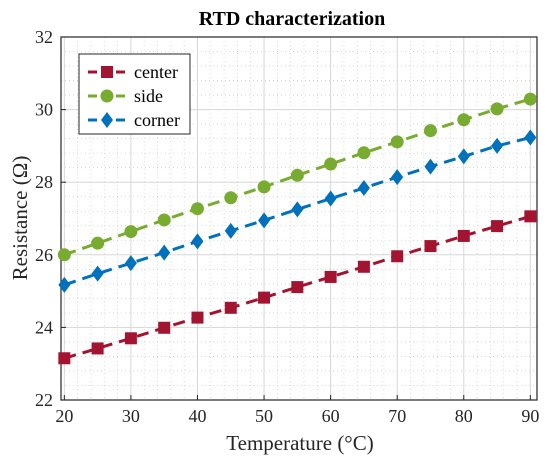  Describe the element at coordinates (157, 120) in the screenshot. I see `legend-label-corner: corner` at that location.